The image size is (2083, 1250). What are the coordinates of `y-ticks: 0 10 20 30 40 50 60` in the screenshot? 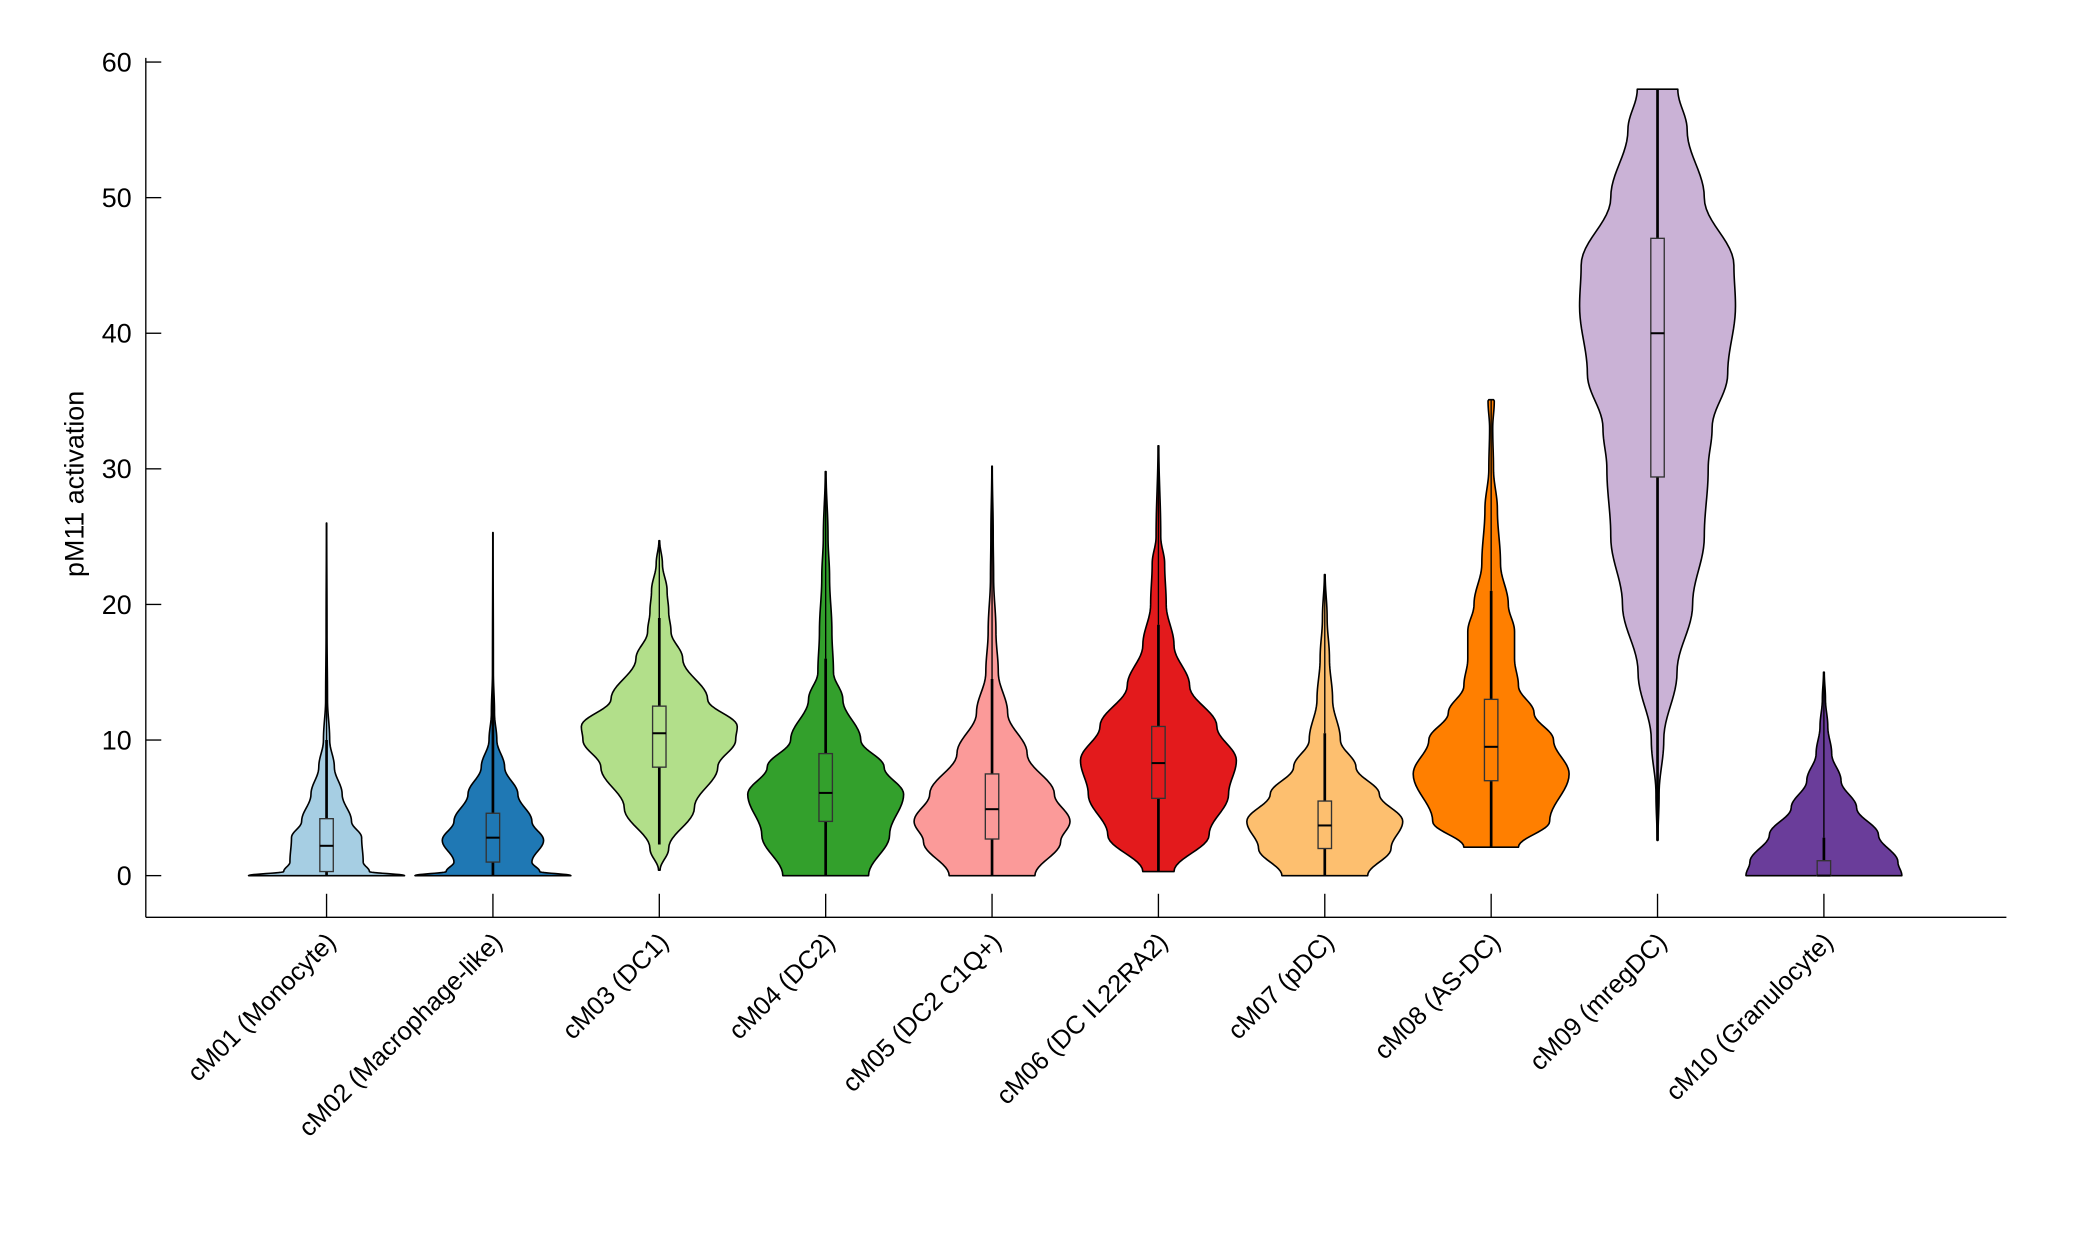 It's located at (132, 469).